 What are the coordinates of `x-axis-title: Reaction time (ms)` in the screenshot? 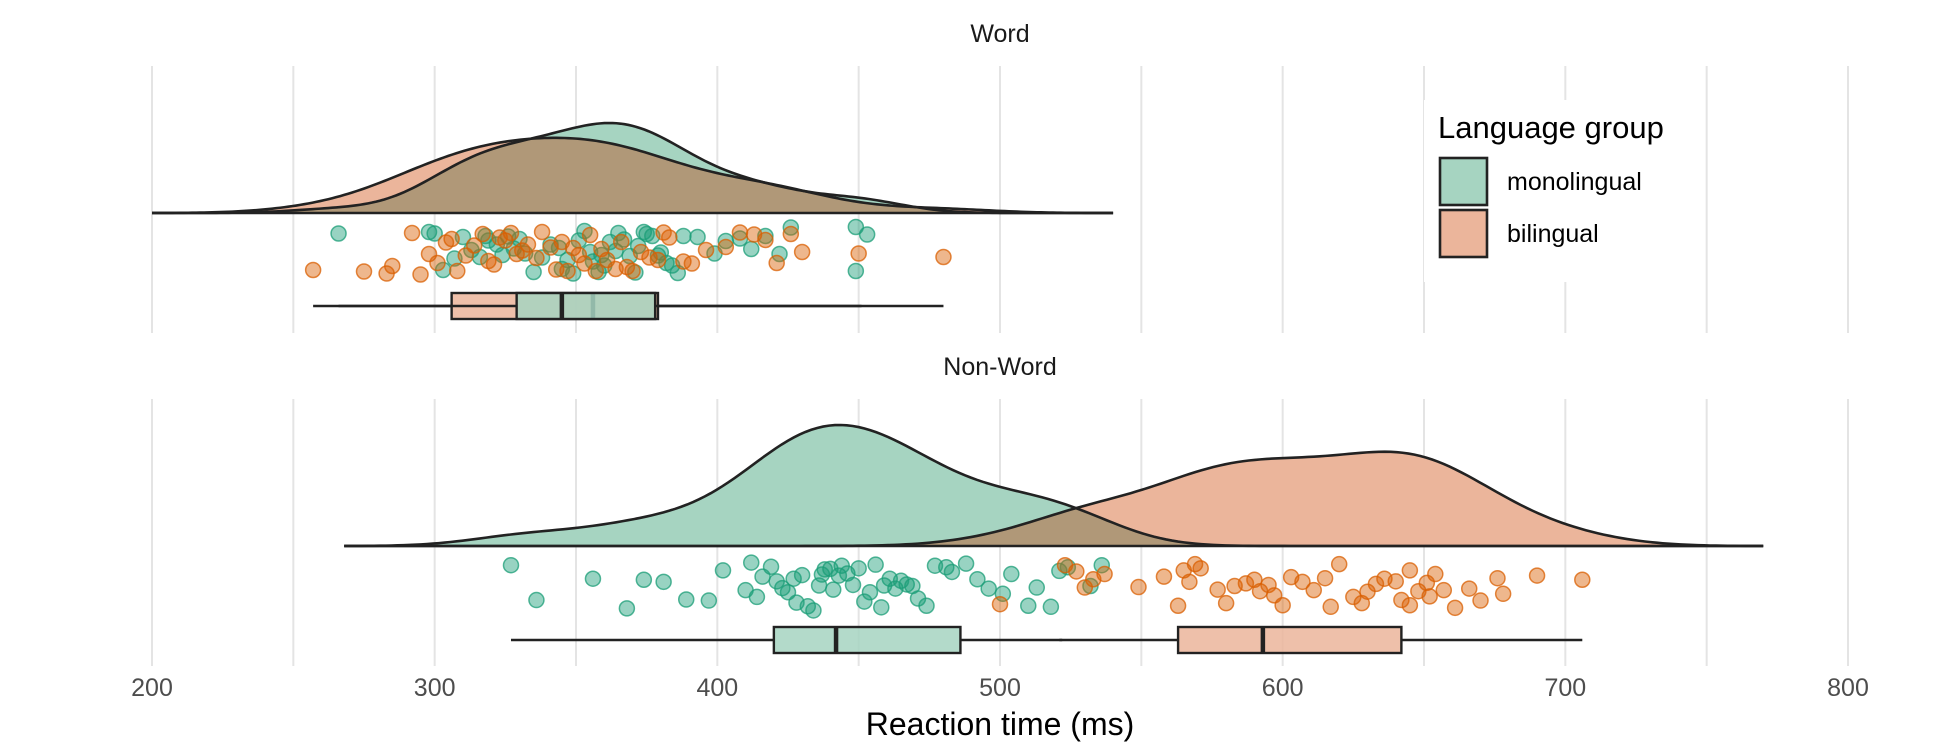 It's located at (1000, 724).